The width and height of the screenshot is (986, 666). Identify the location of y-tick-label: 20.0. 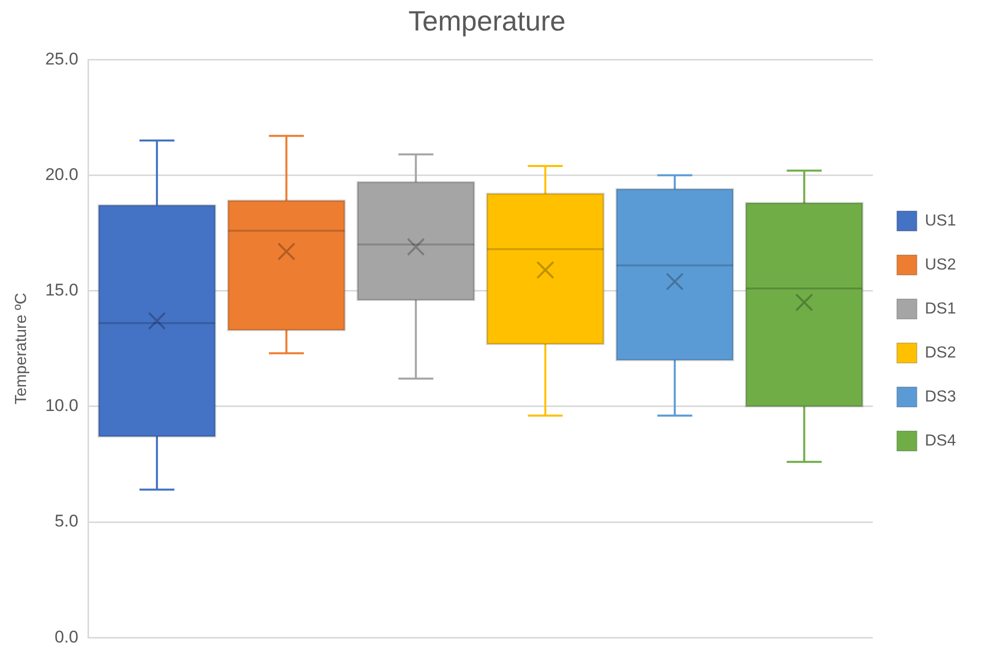
(61, 174).